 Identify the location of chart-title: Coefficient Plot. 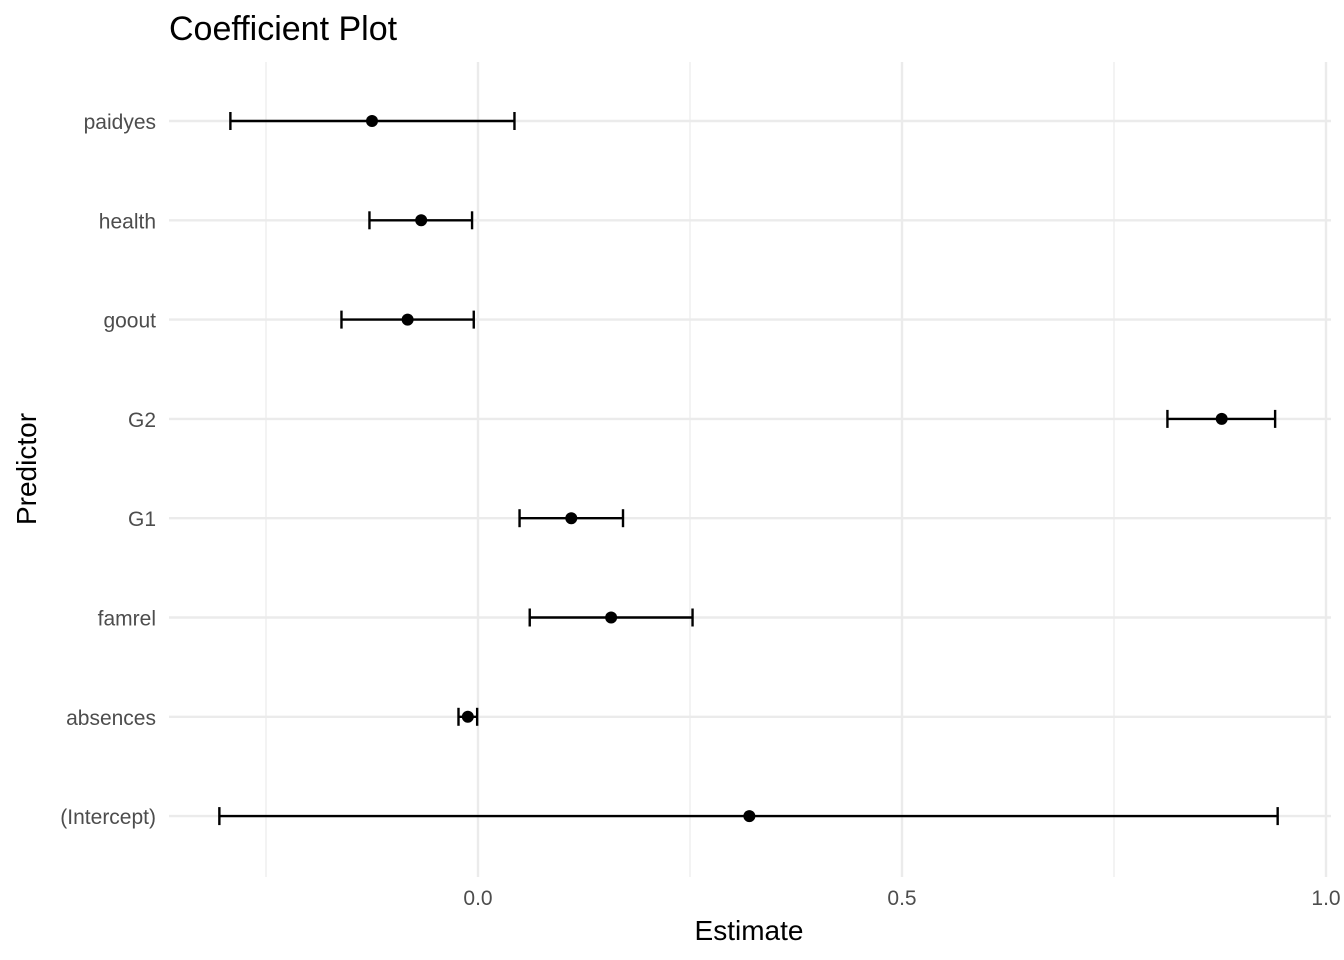
(283, 29).